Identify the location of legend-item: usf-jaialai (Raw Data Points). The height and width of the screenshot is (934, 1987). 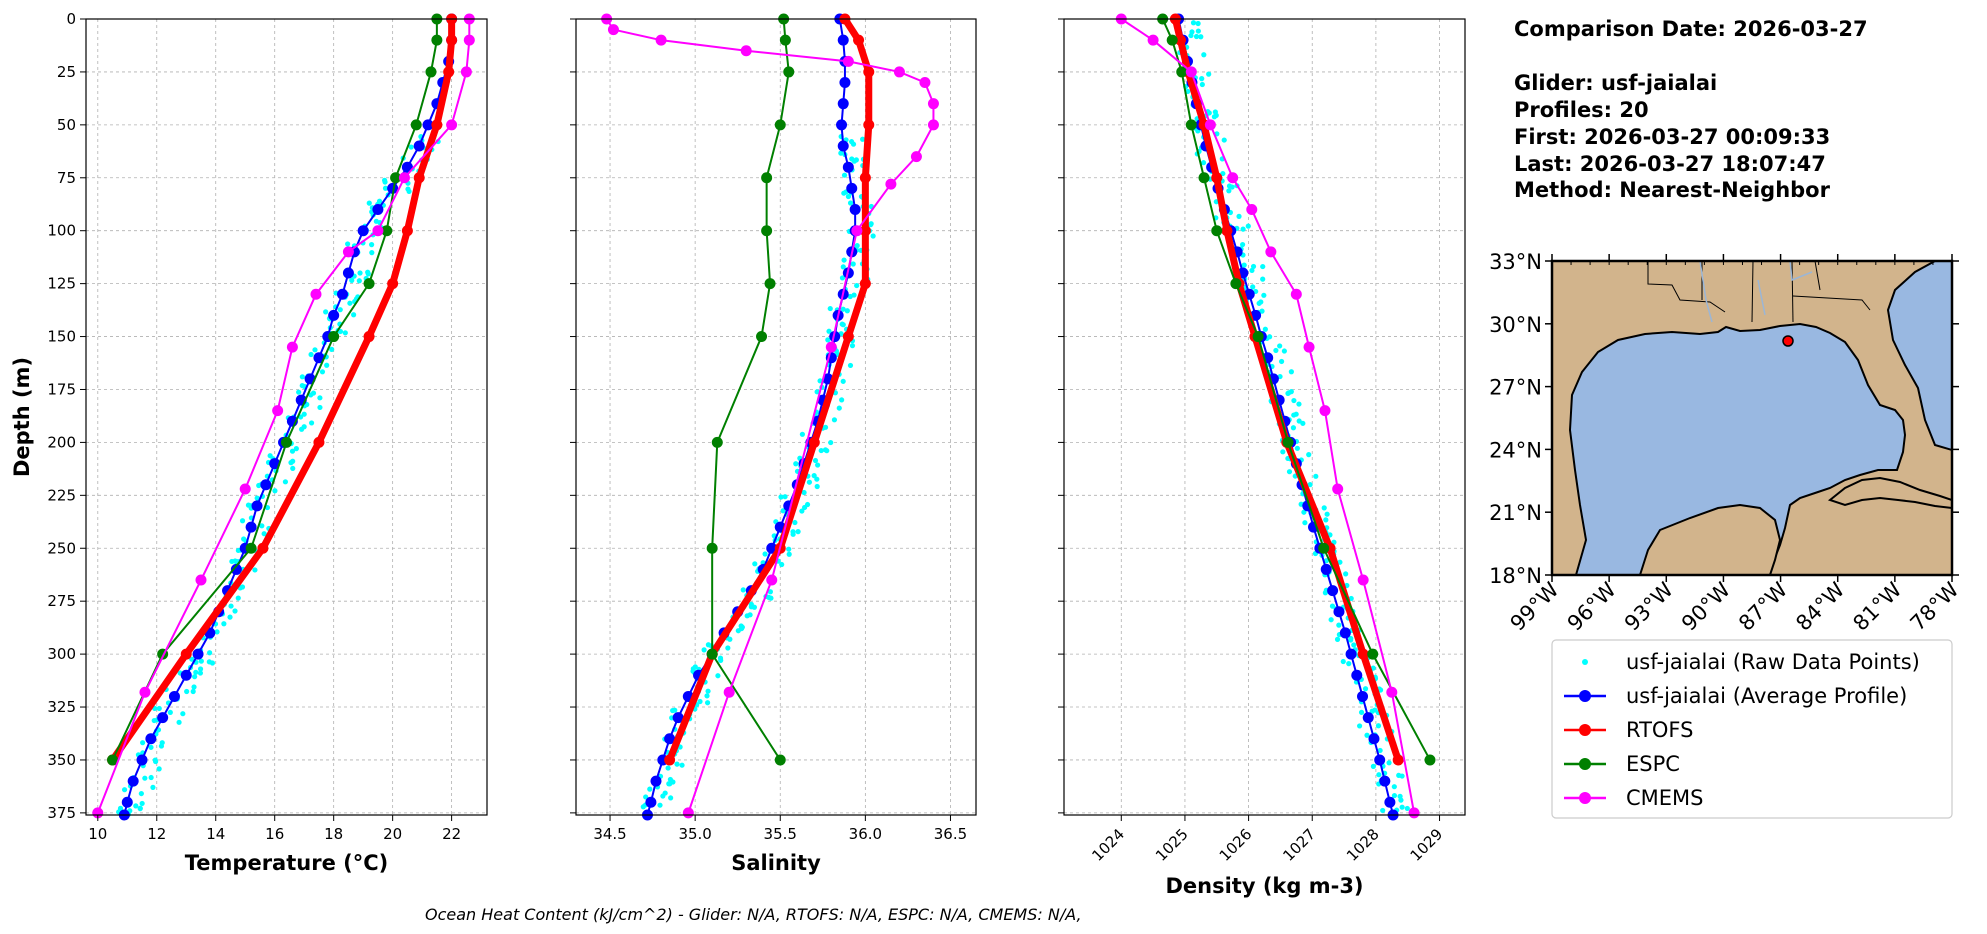
(1751, 662).